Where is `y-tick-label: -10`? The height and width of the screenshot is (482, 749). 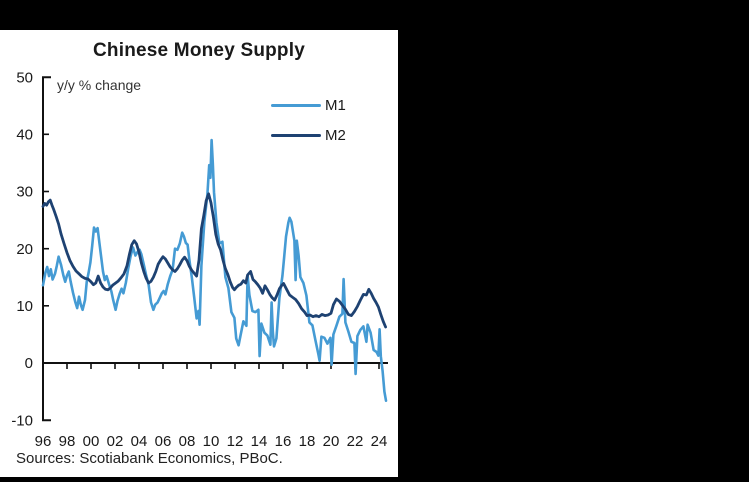 y-tick-label: -10 is located at coordinates (22, 420).